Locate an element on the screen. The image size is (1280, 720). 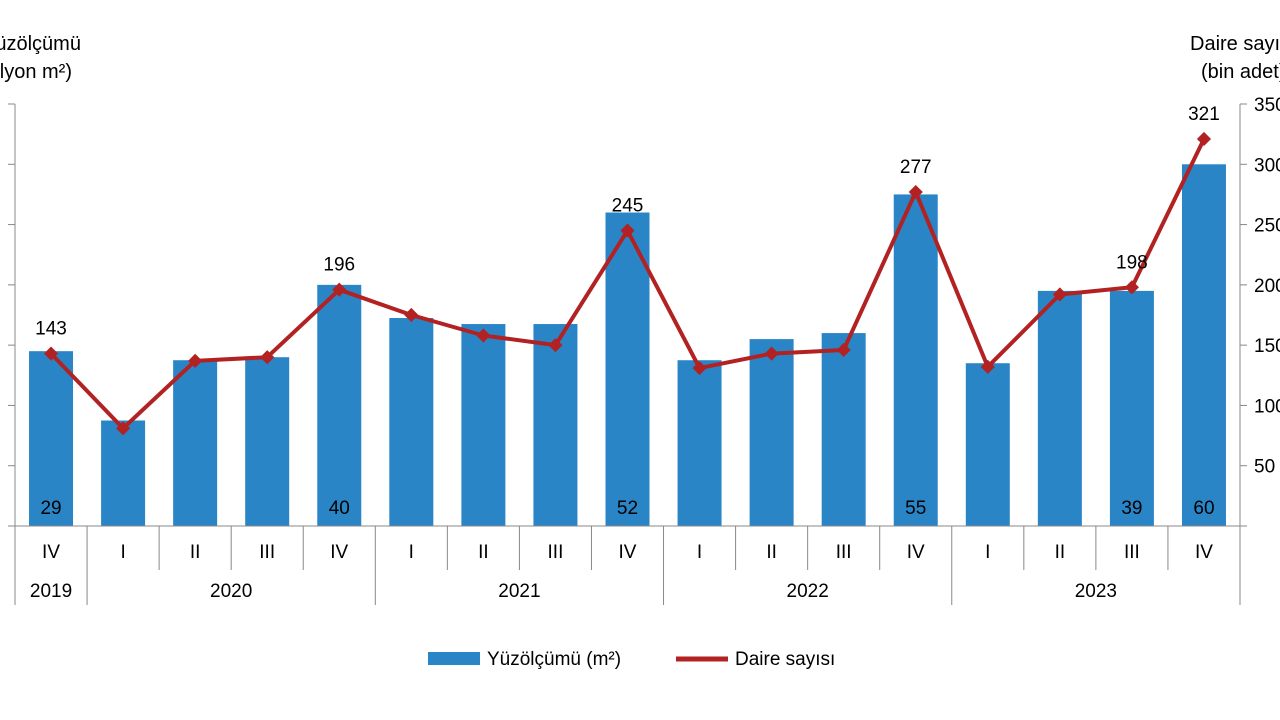
line-data-label: 198 is located at coordinates (1132, 262).